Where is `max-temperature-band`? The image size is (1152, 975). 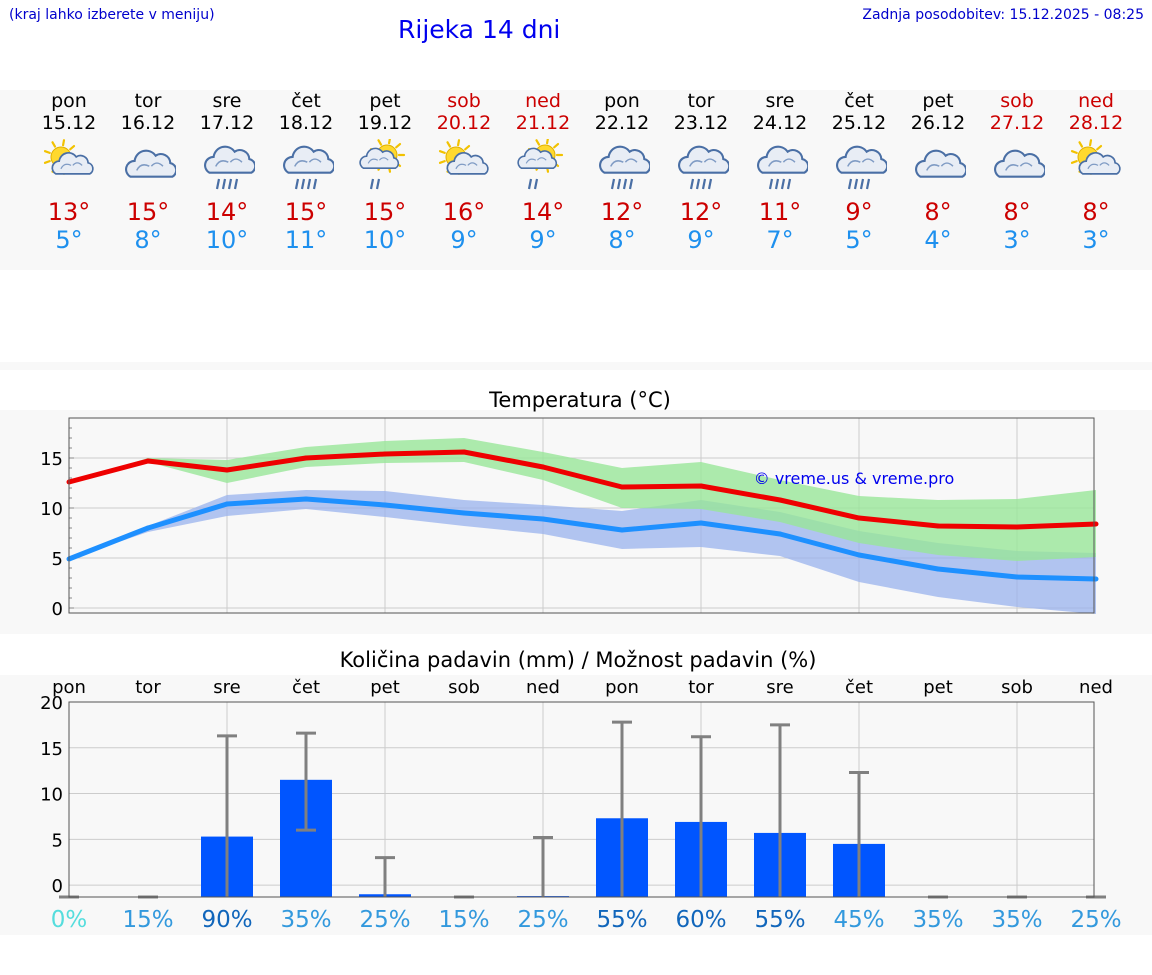
max-temperature-band is located at coordinates (582, 499).